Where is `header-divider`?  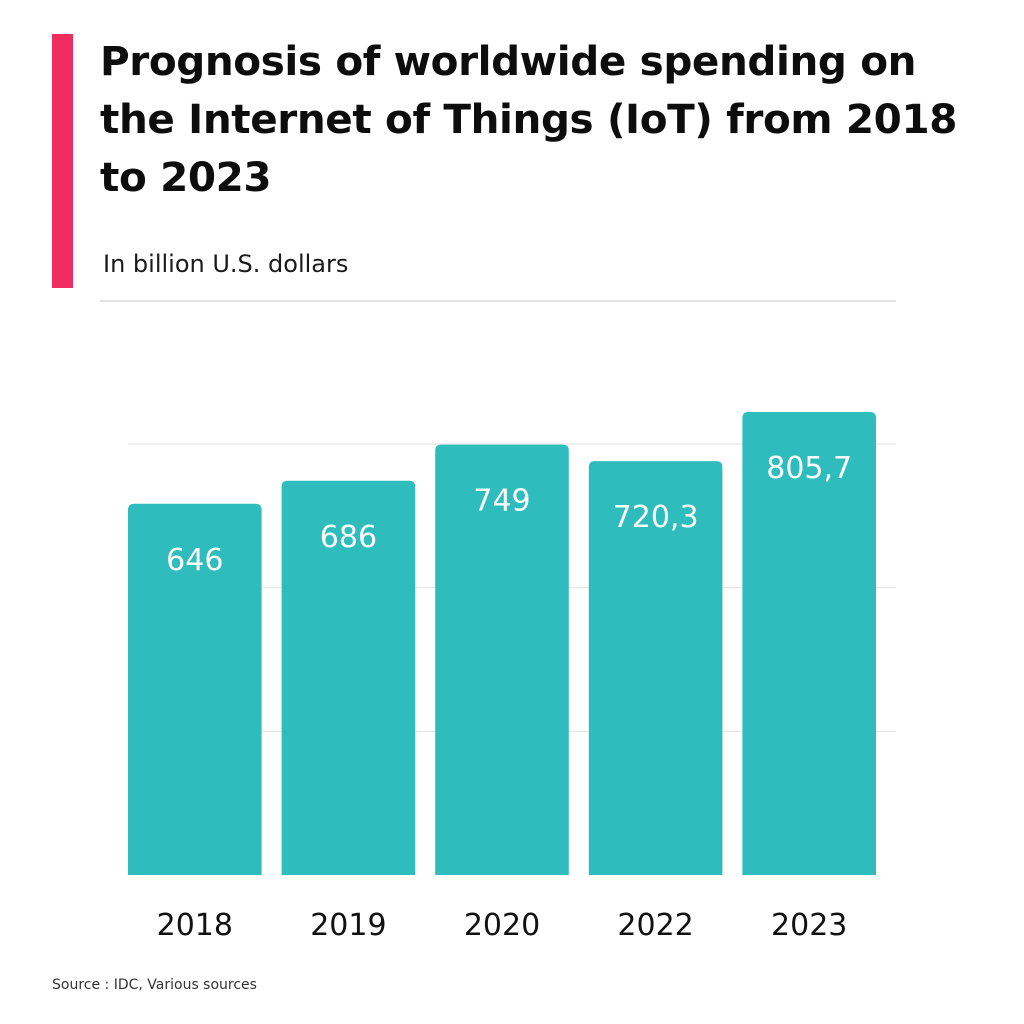
header-divider is located at coordinates (498, 301).